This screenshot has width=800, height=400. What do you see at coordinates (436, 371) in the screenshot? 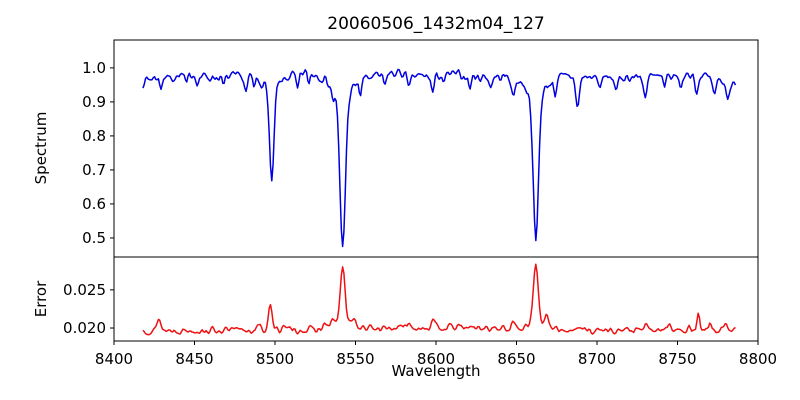
I see `x-axis-label: Wavelength` at bounding box center [436, 371].